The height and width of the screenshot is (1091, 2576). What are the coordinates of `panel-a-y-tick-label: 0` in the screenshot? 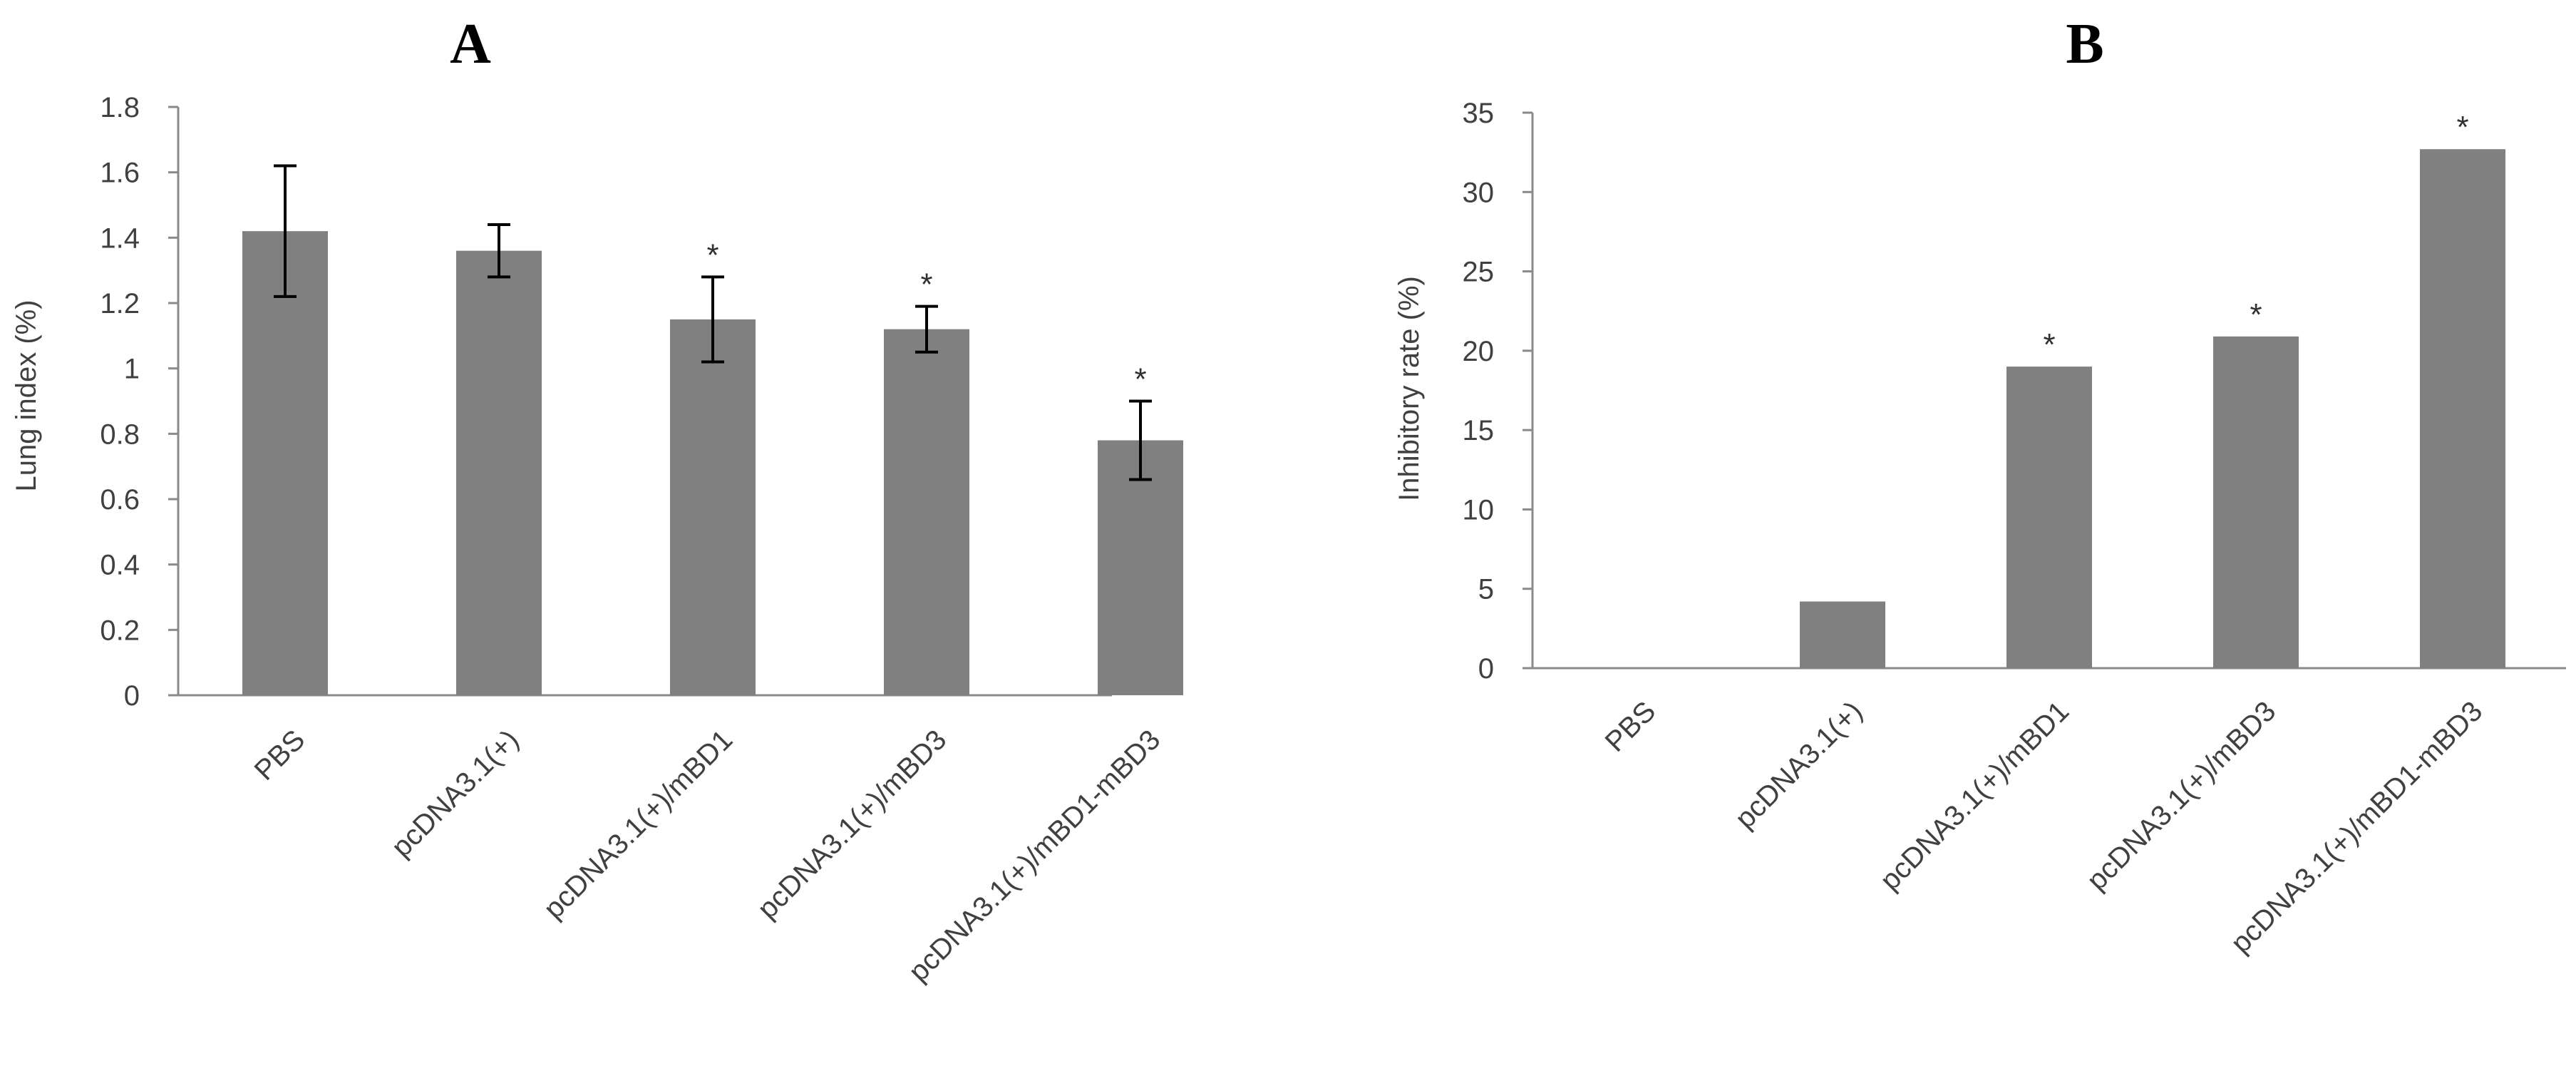 It's located at (132, 696).